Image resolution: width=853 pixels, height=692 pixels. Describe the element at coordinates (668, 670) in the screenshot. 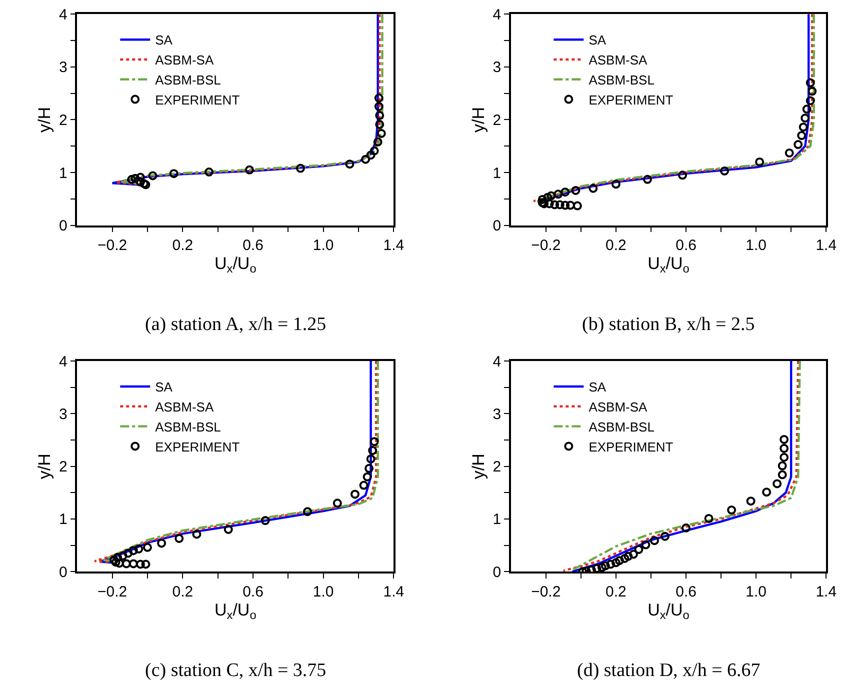

I see `text: (d) station D, x/h = 6.67` at that location.